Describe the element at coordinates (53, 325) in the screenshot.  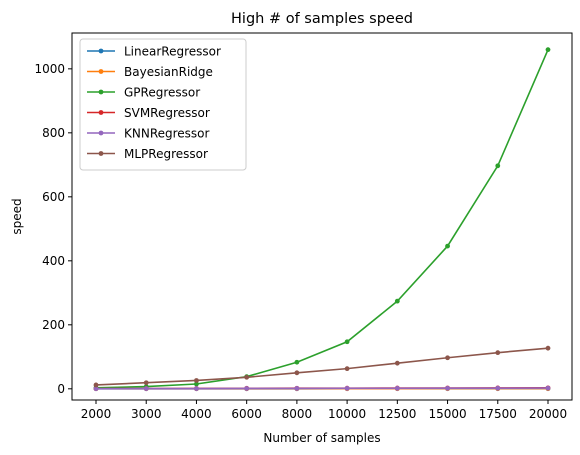
I see `y-tick-label: 200` at that location.